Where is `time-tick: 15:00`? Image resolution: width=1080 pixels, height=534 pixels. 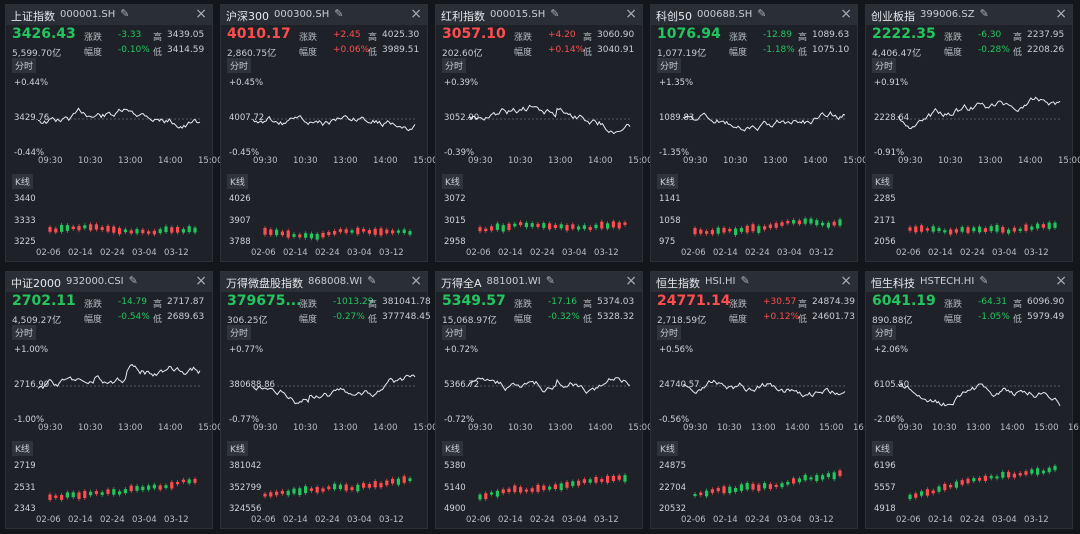
time-tick: 15:00 is located at coordinates (1069, 161).